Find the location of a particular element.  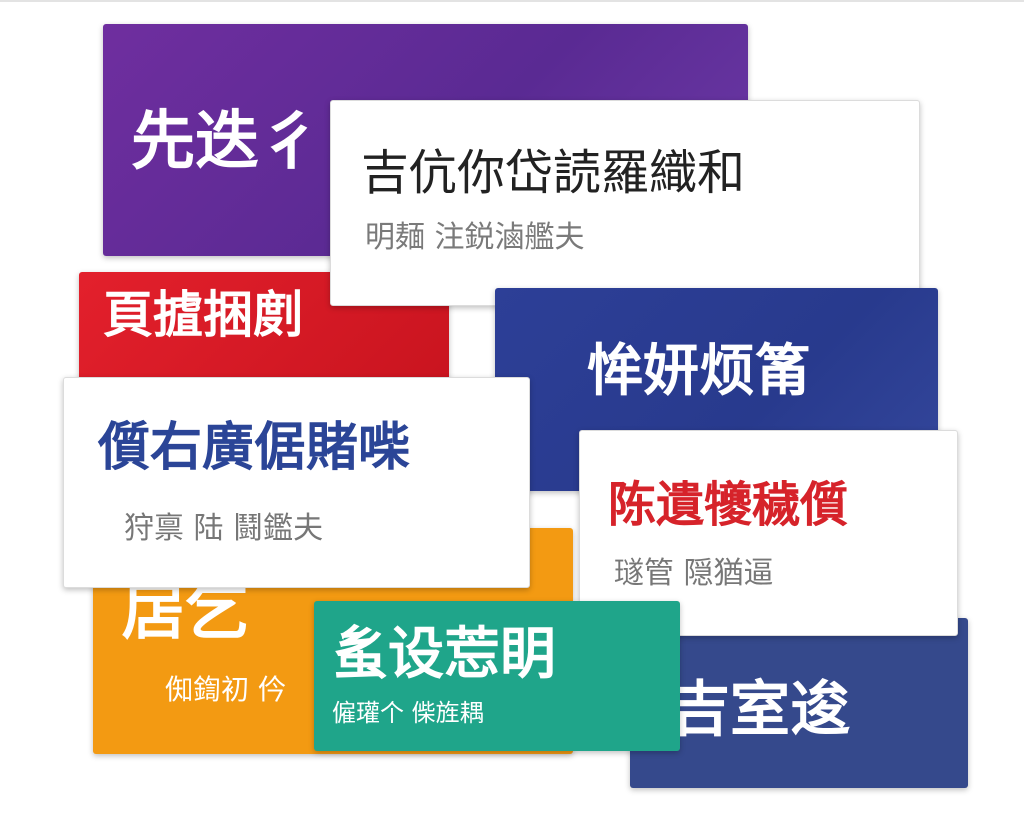

teal-card-title: 蚃设莣眀 is located at coordinates (444, 654).